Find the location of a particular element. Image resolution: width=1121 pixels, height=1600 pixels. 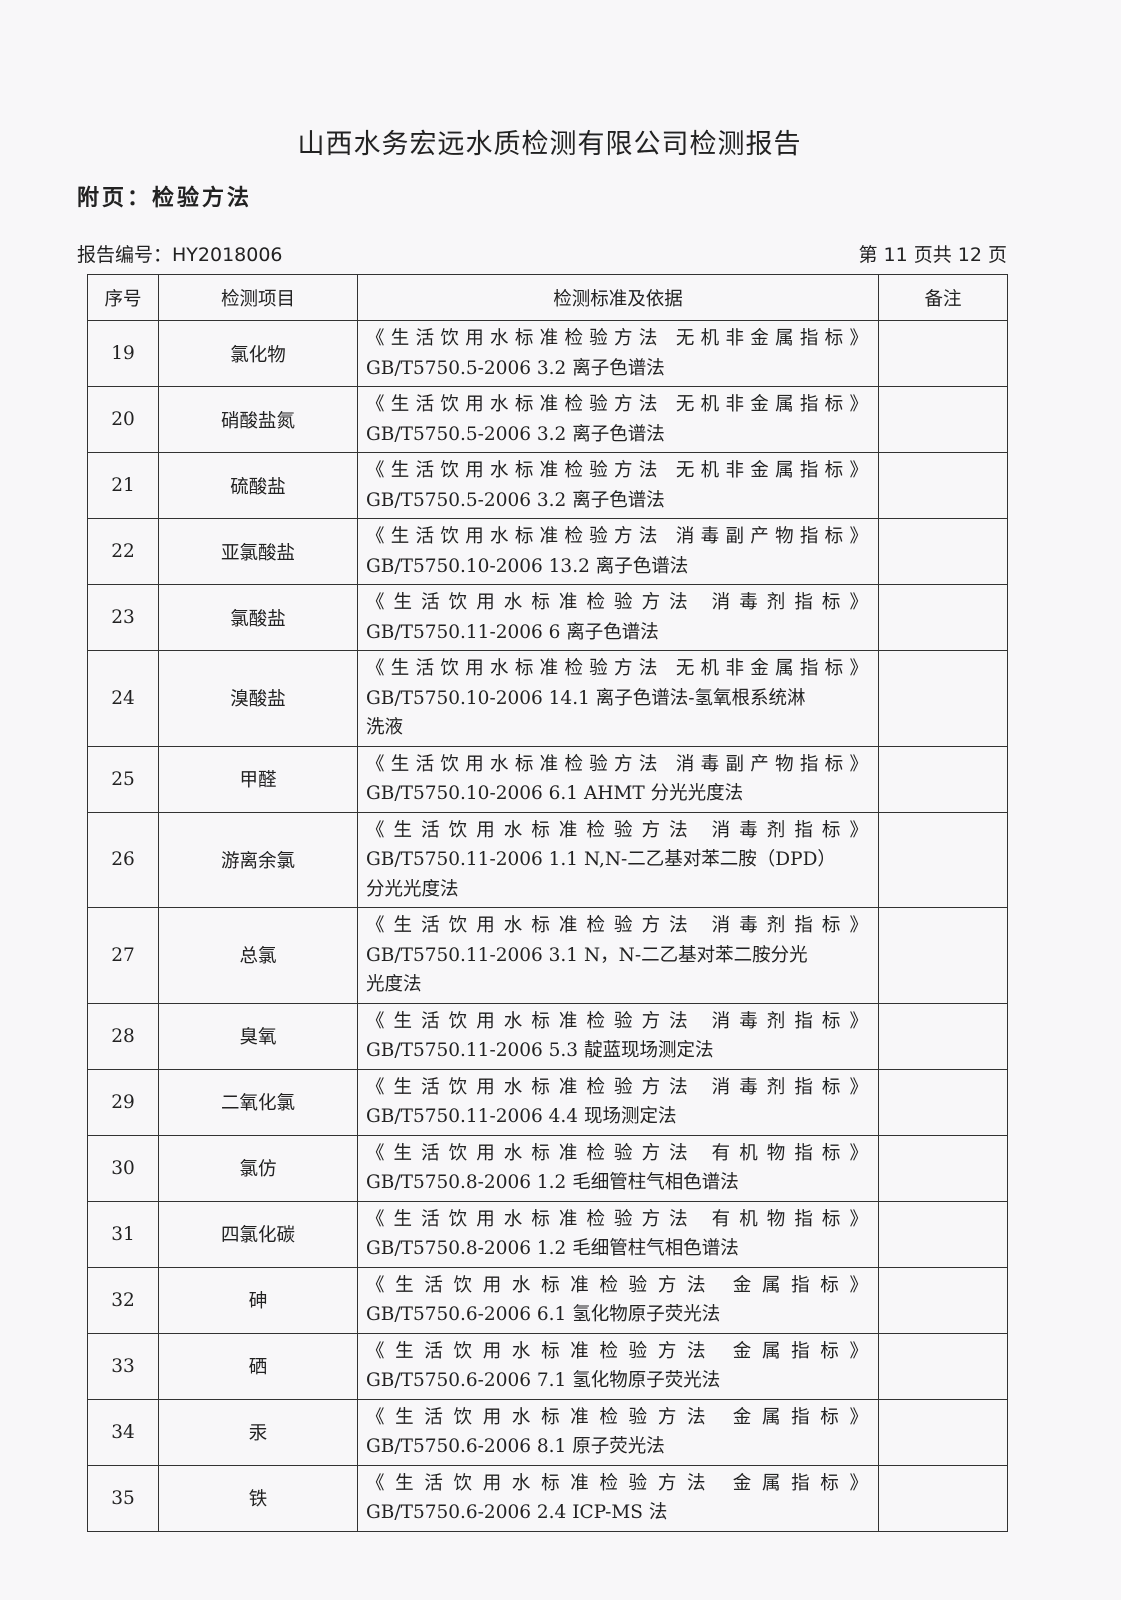

table-header-row: 序号 检测项目 检测标准及依据 备注 is located at coordinates (547, 297).